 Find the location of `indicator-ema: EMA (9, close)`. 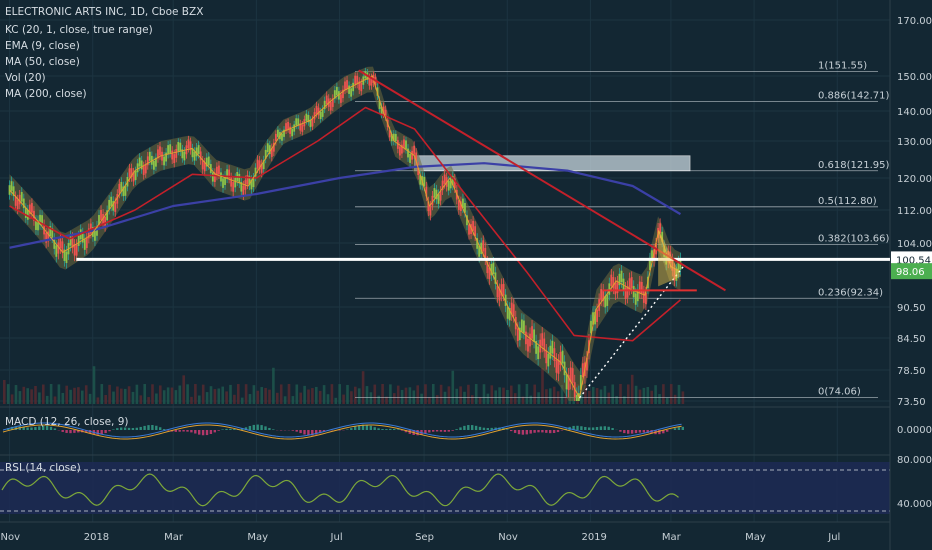

indicator-ema: EMA (9, close) is located at coordinates (42, 46).